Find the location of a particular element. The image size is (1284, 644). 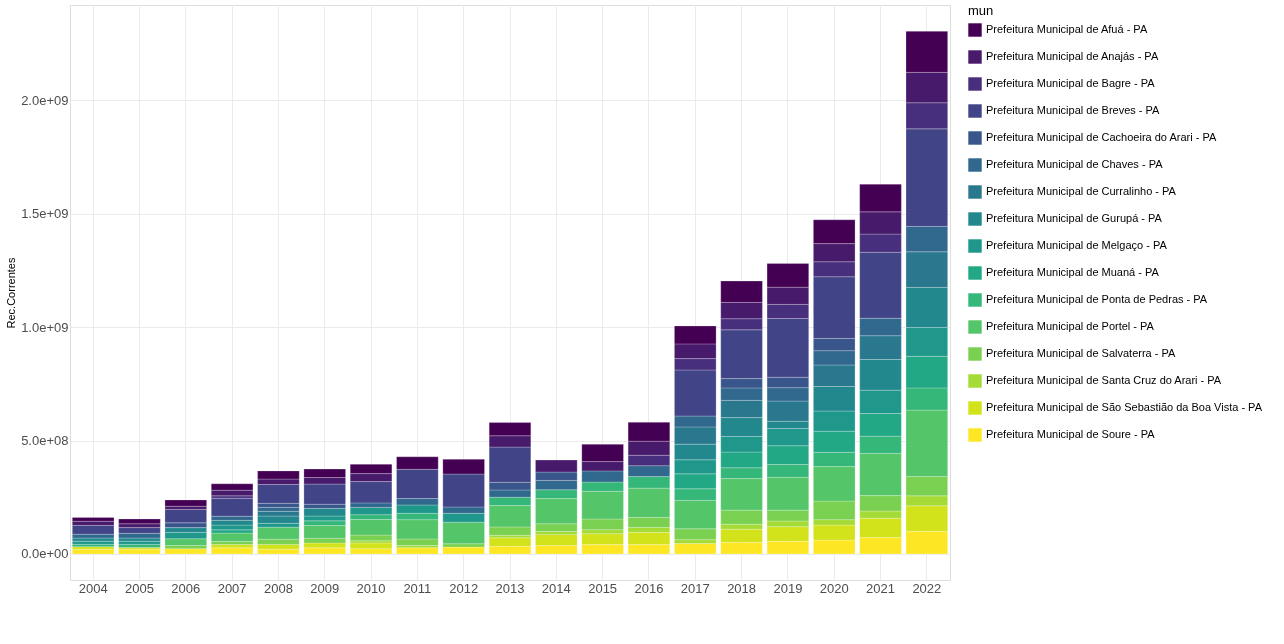

legend-label: Prefeitura Municipal de Salvaterra - PA is located at coordinates (1081, 353).